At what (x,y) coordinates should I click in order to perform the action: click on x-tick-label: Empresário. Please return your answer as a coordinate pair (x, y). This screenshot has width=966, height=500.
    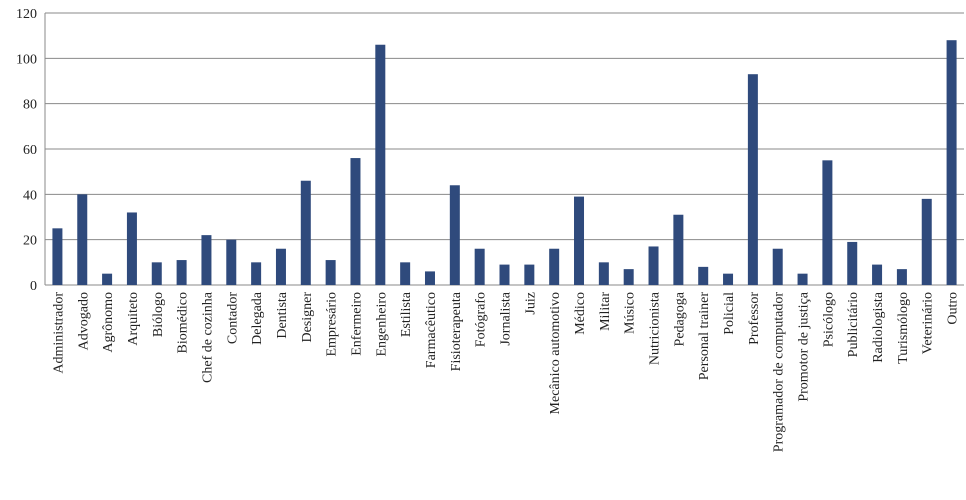
    Looking at the image, I should click on (332, 324).